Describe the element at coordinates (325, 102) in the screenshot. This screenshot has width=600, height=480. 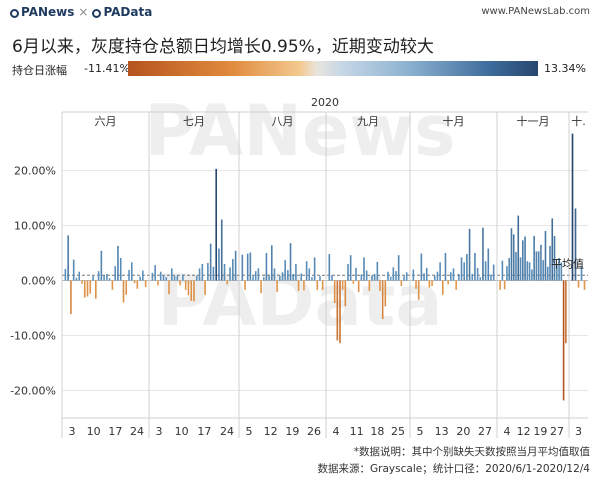
I see `year-label: 2020` at that location.